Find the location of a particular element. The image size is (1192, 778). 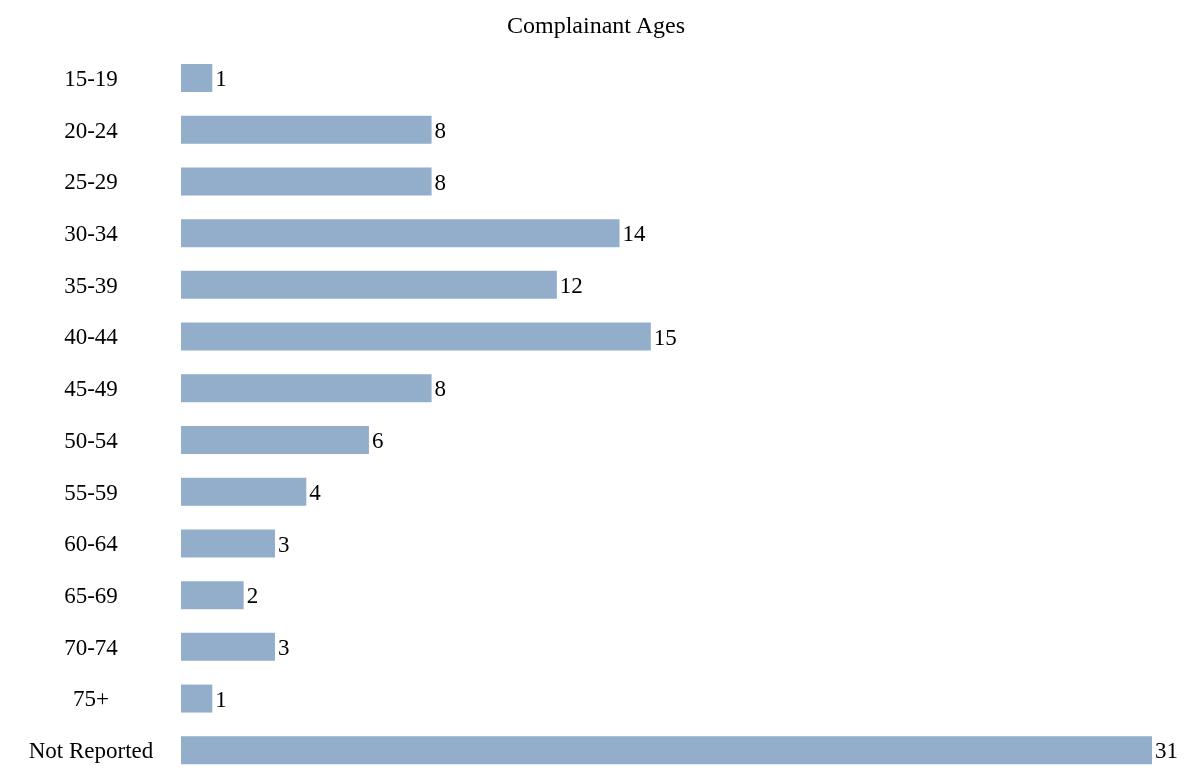

data-label: 4 is located at coordinates (315, 492).